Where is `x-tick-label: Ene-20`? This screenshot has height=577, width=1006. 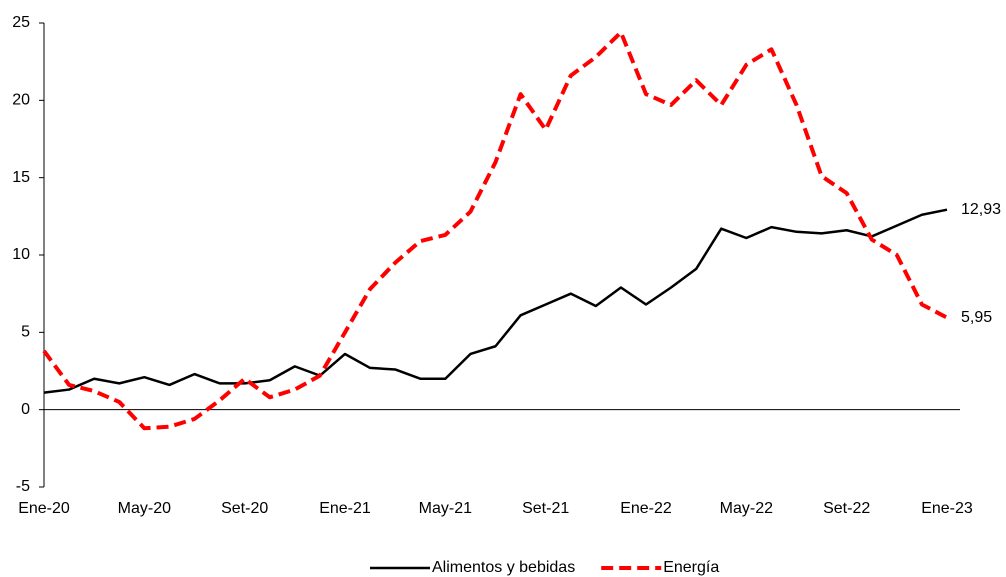 x-tick-label: Ene-20 is located at coordinates (44, 508).